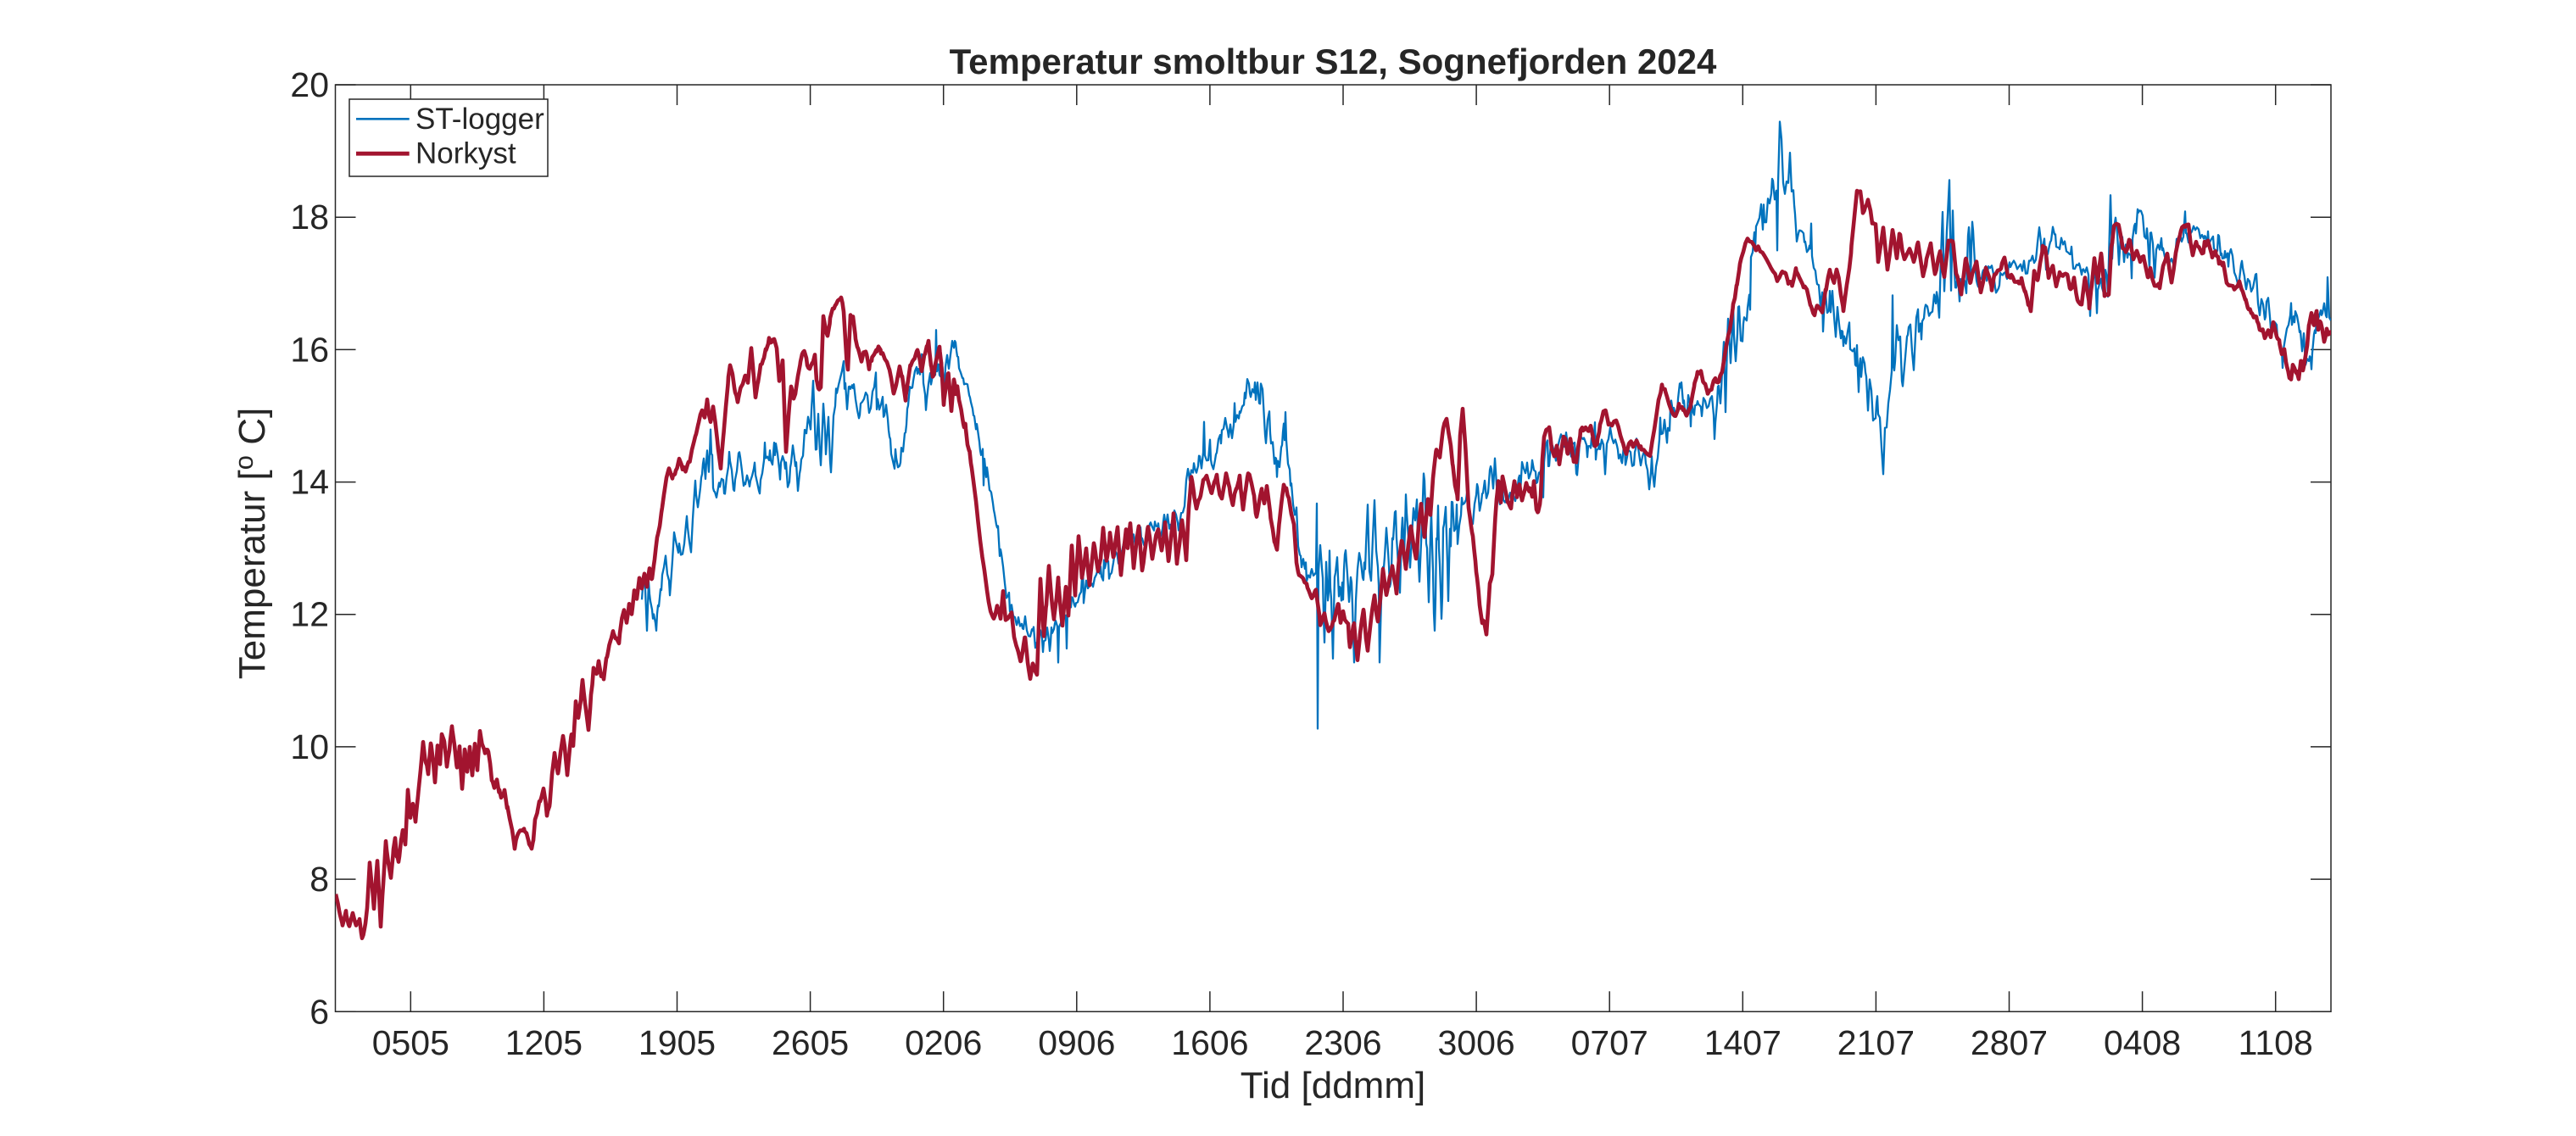 This screenshot has height=1136, width=2576. I want to click on svg-text: Temperatur [o C], so click(251, 543).